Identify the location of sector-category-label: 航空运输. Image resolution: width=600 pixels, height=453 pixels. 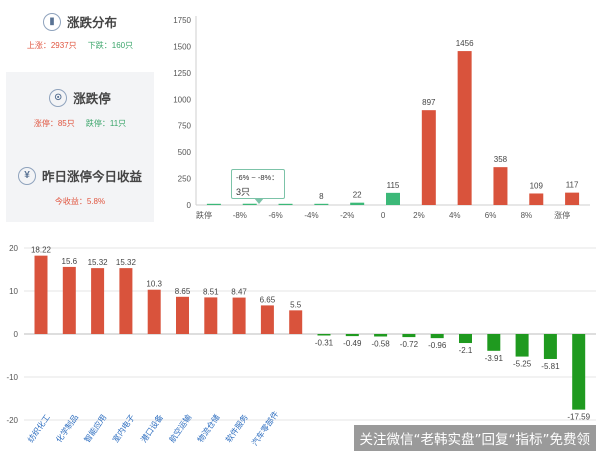
(180, 428).